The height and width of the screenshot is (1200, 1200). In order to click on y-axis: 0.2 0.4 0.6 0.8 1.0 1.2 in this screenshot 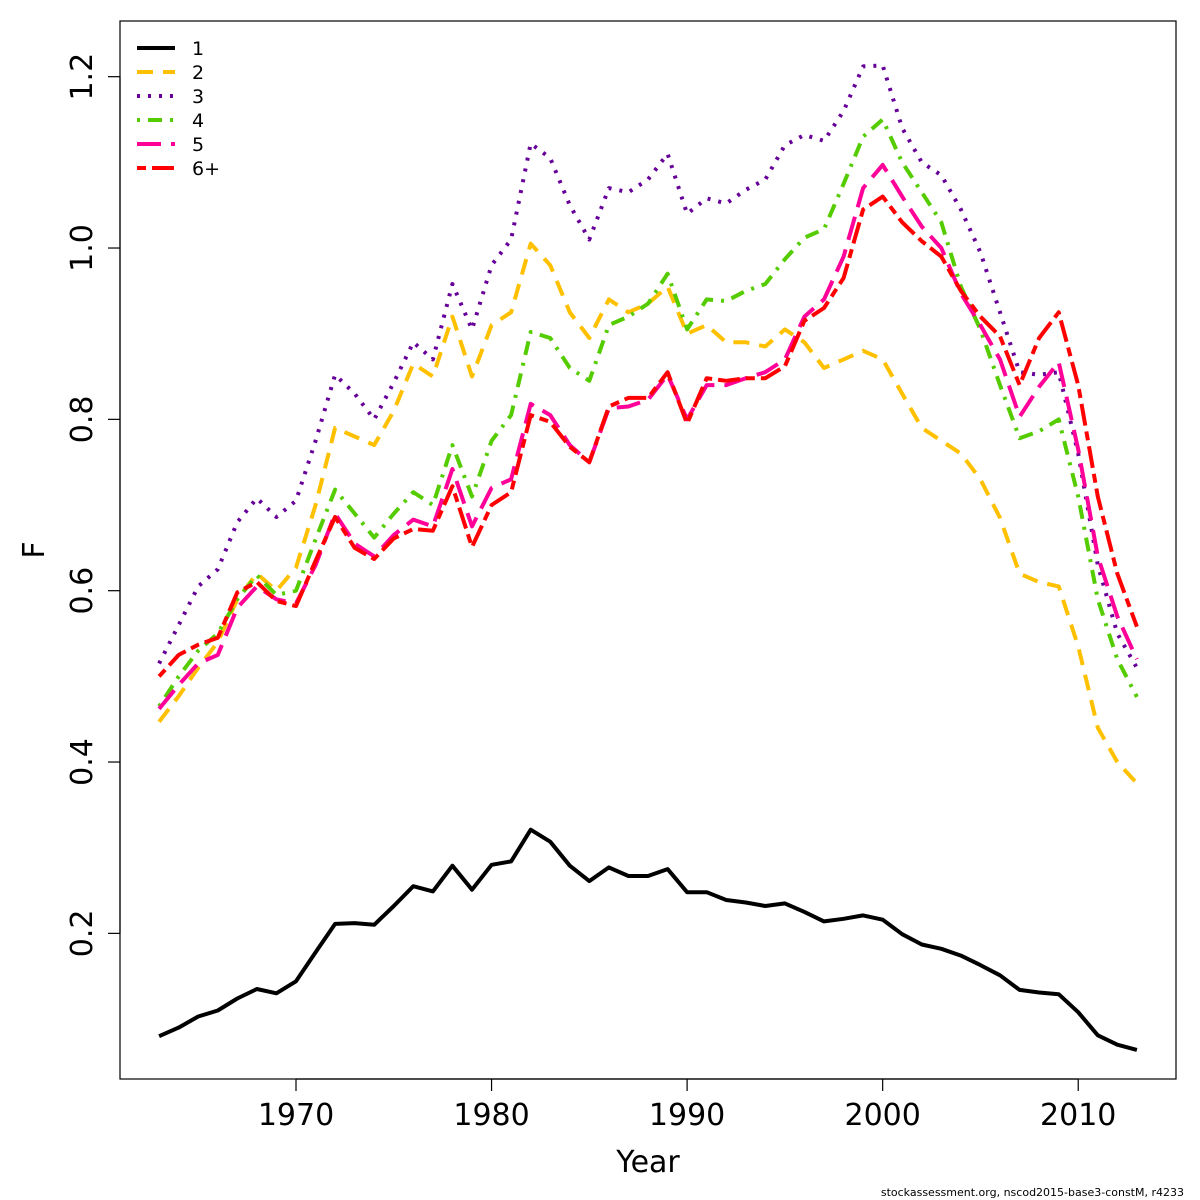, I will do `click(93, 505)`.